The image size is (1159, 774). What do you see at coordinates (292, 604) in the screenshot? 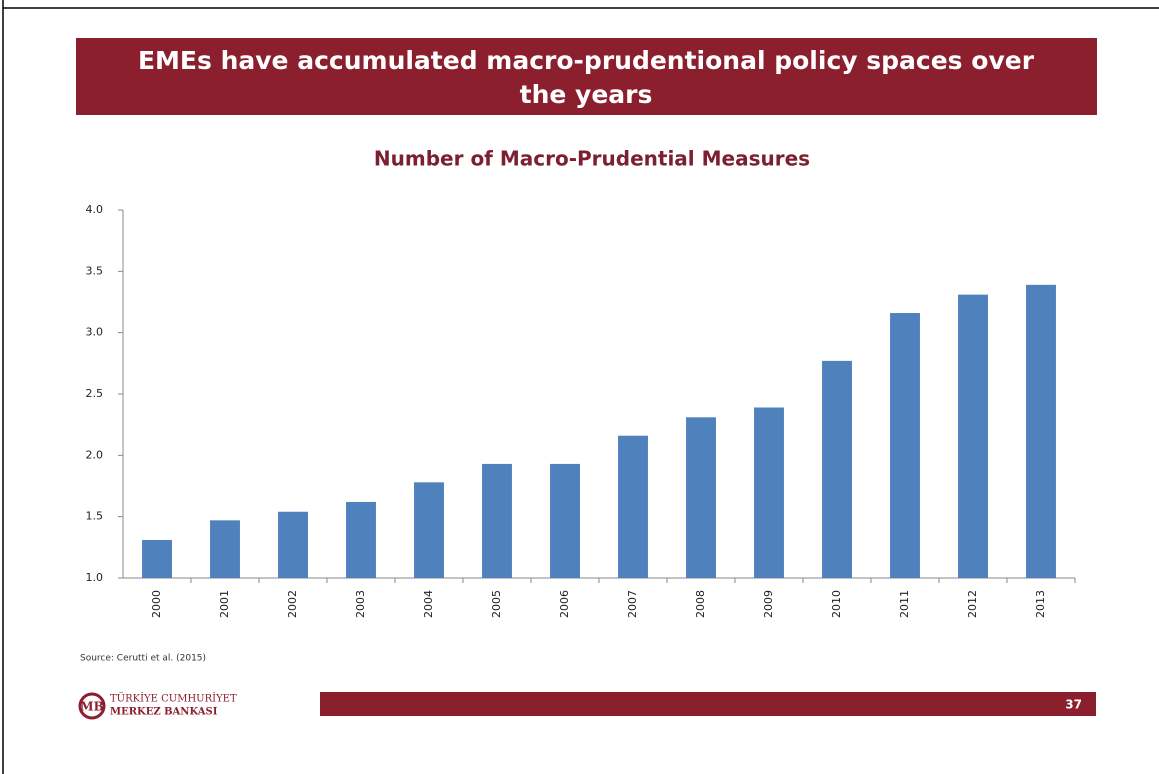
I see `x-tick-label: 2002` at bounding box center [292, 604].